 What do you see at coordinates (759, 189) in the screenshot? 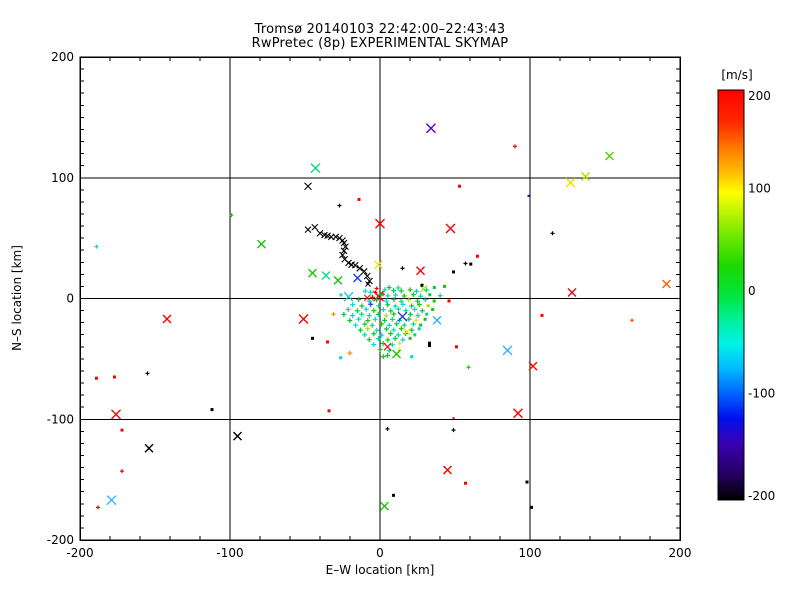
I see `colorbar-tick-label: 100` at bounding box center [759, 189].